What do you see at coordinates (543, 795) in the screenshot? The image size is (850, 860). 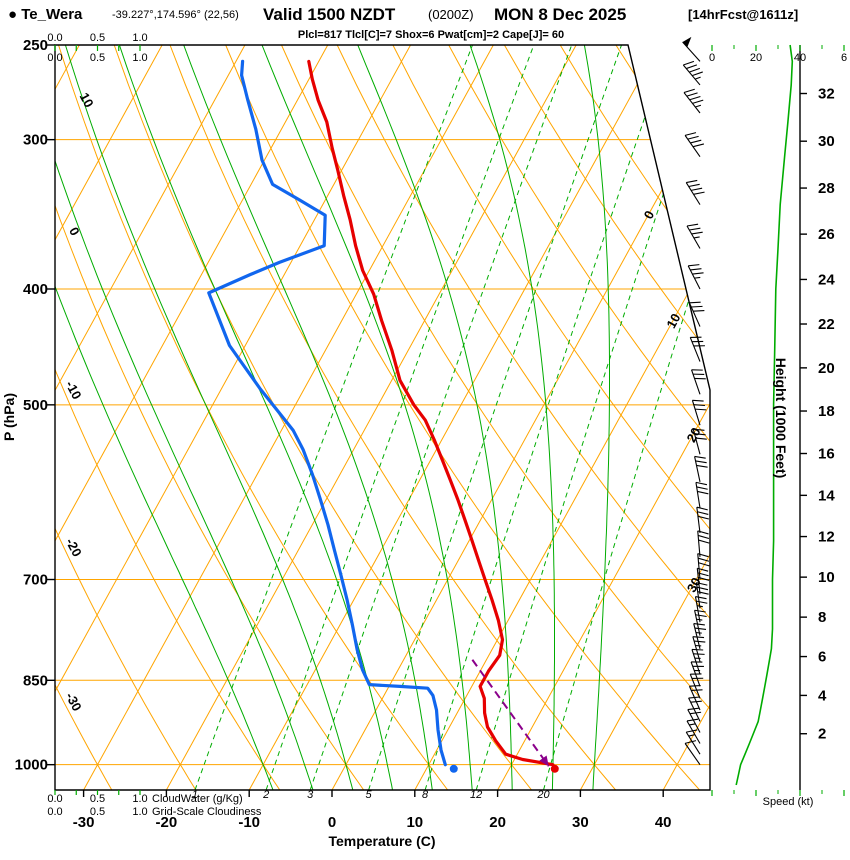 I see `mixing-ratio-label: 20` at bounding box center [543, 795].